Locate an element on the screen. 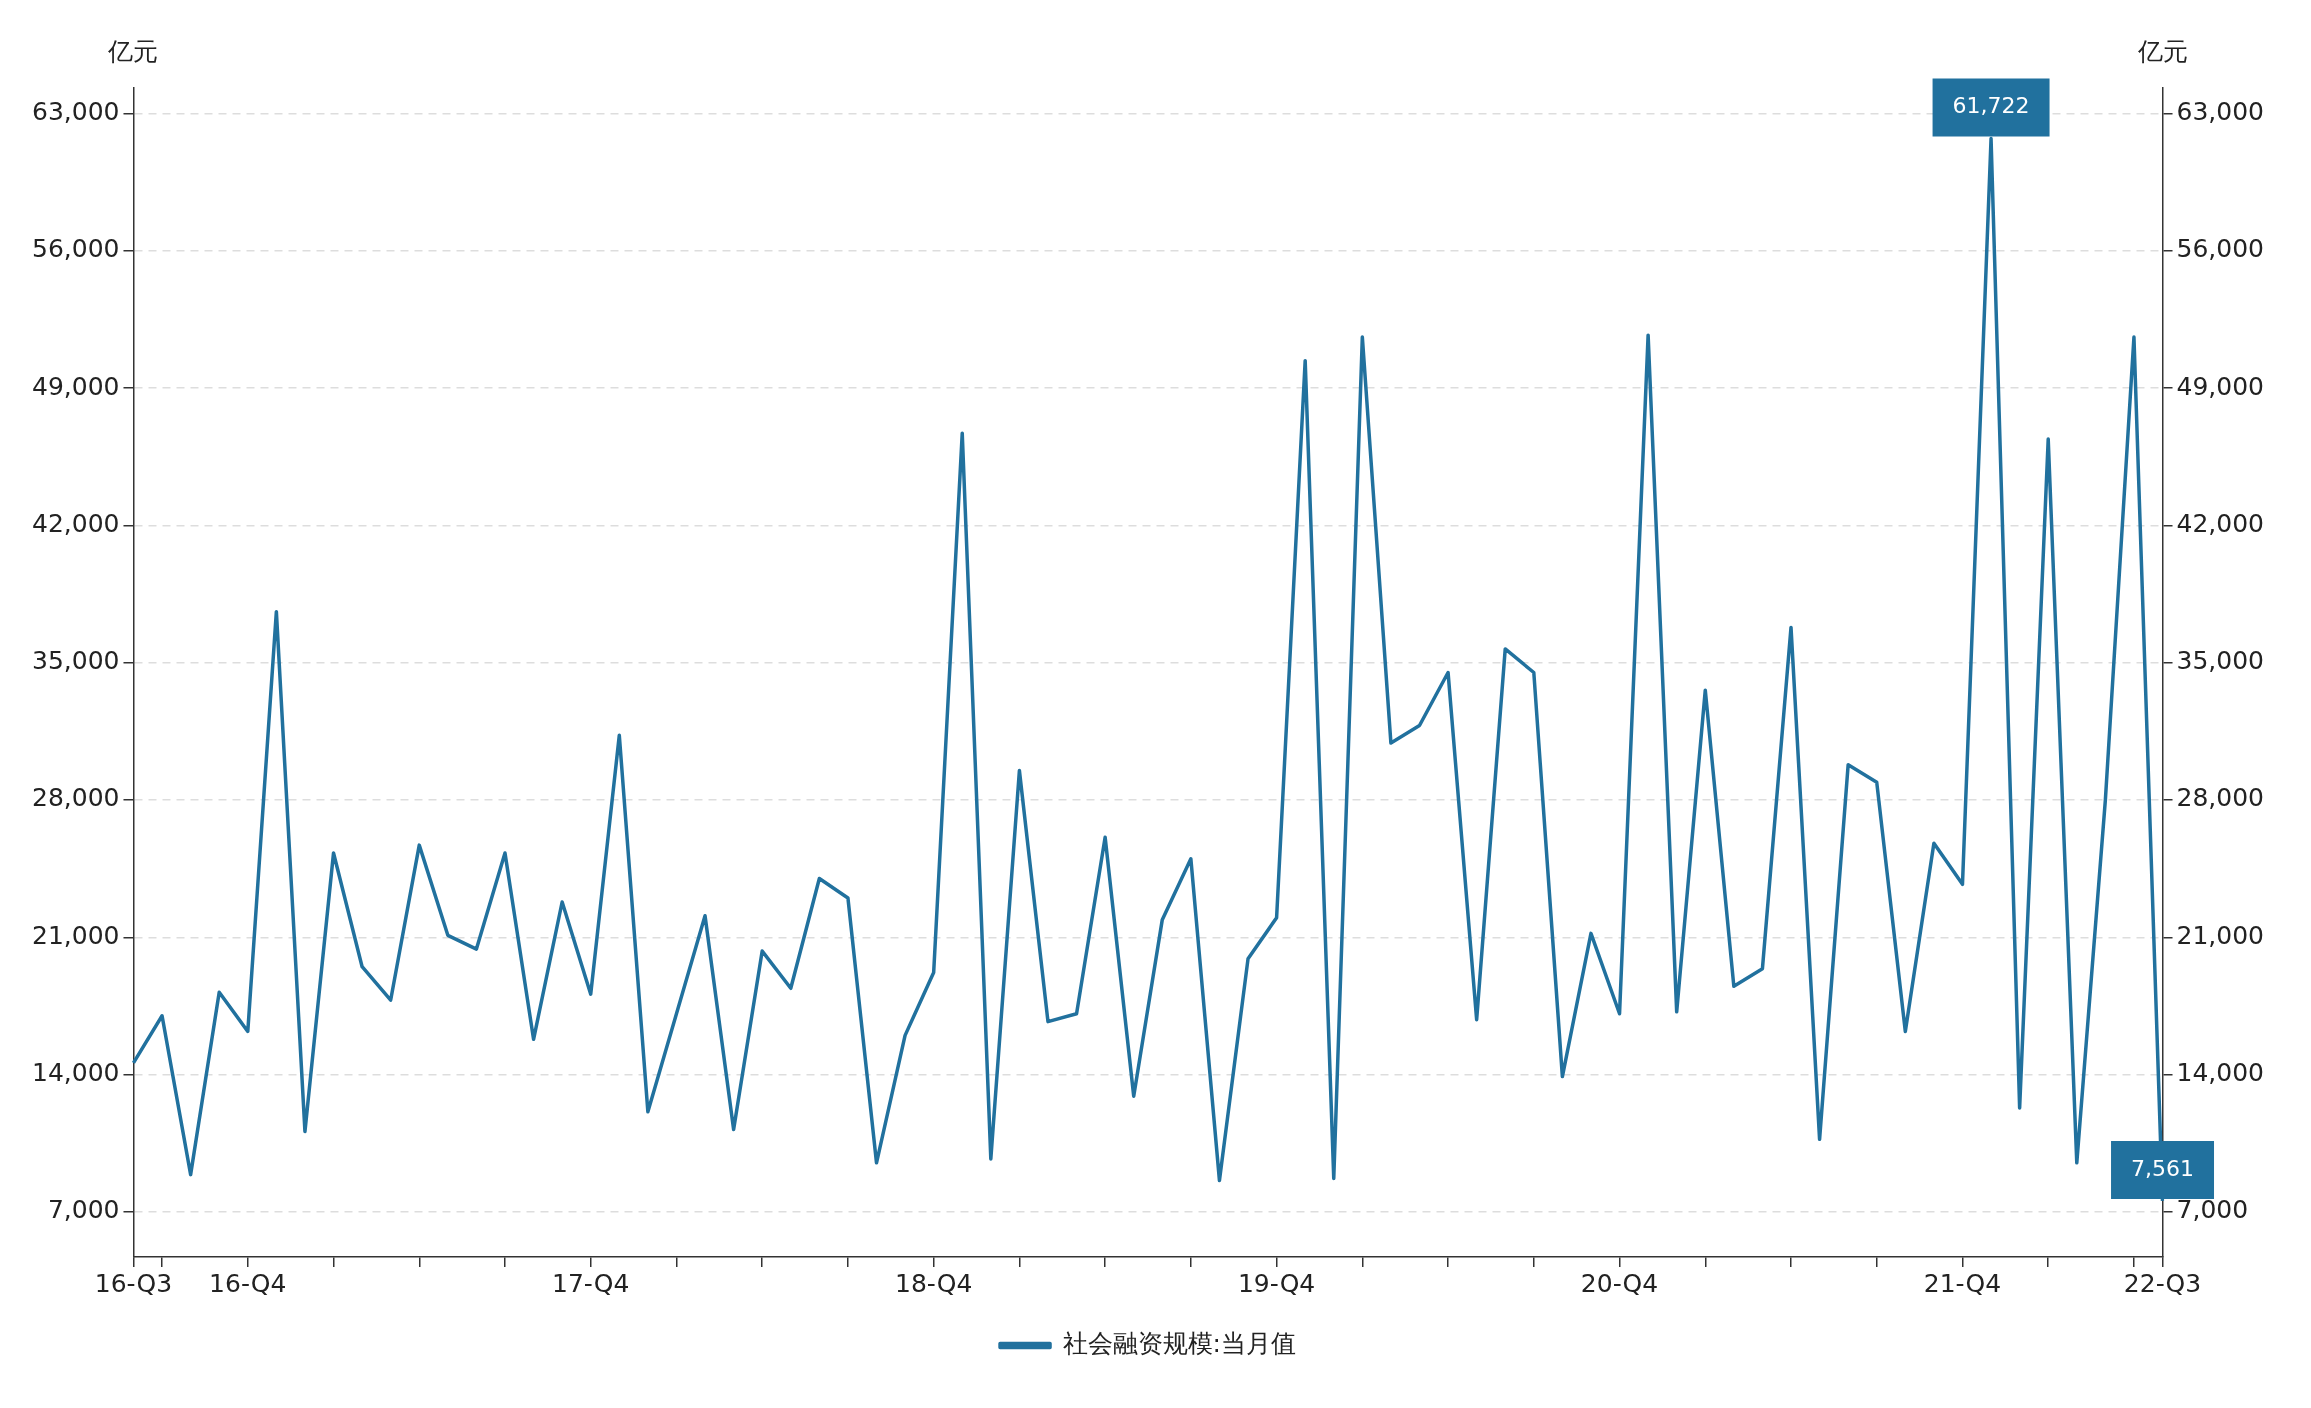  y-tick-label: 28,000 is located at coordinates (75, 798).